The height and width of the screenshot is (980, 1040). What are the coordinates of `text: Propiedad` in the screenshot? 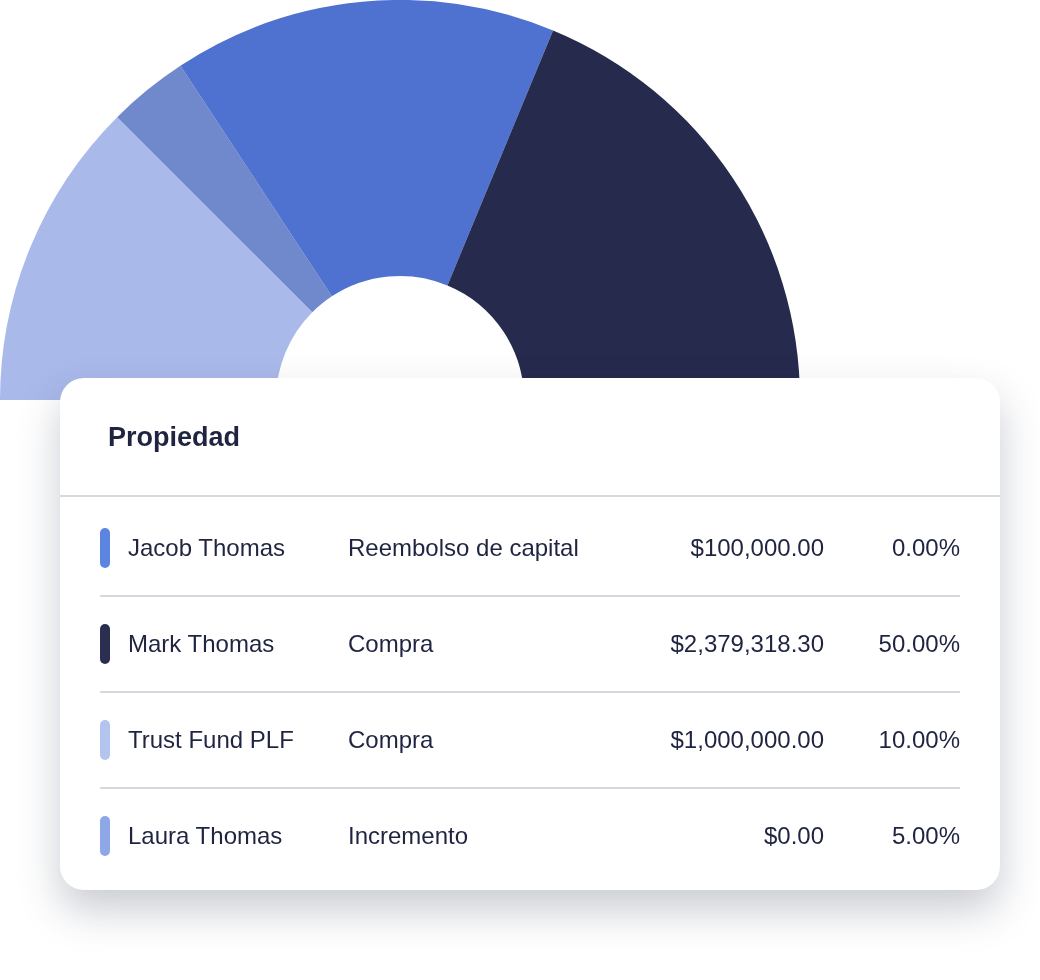 It's located at (174, 437).